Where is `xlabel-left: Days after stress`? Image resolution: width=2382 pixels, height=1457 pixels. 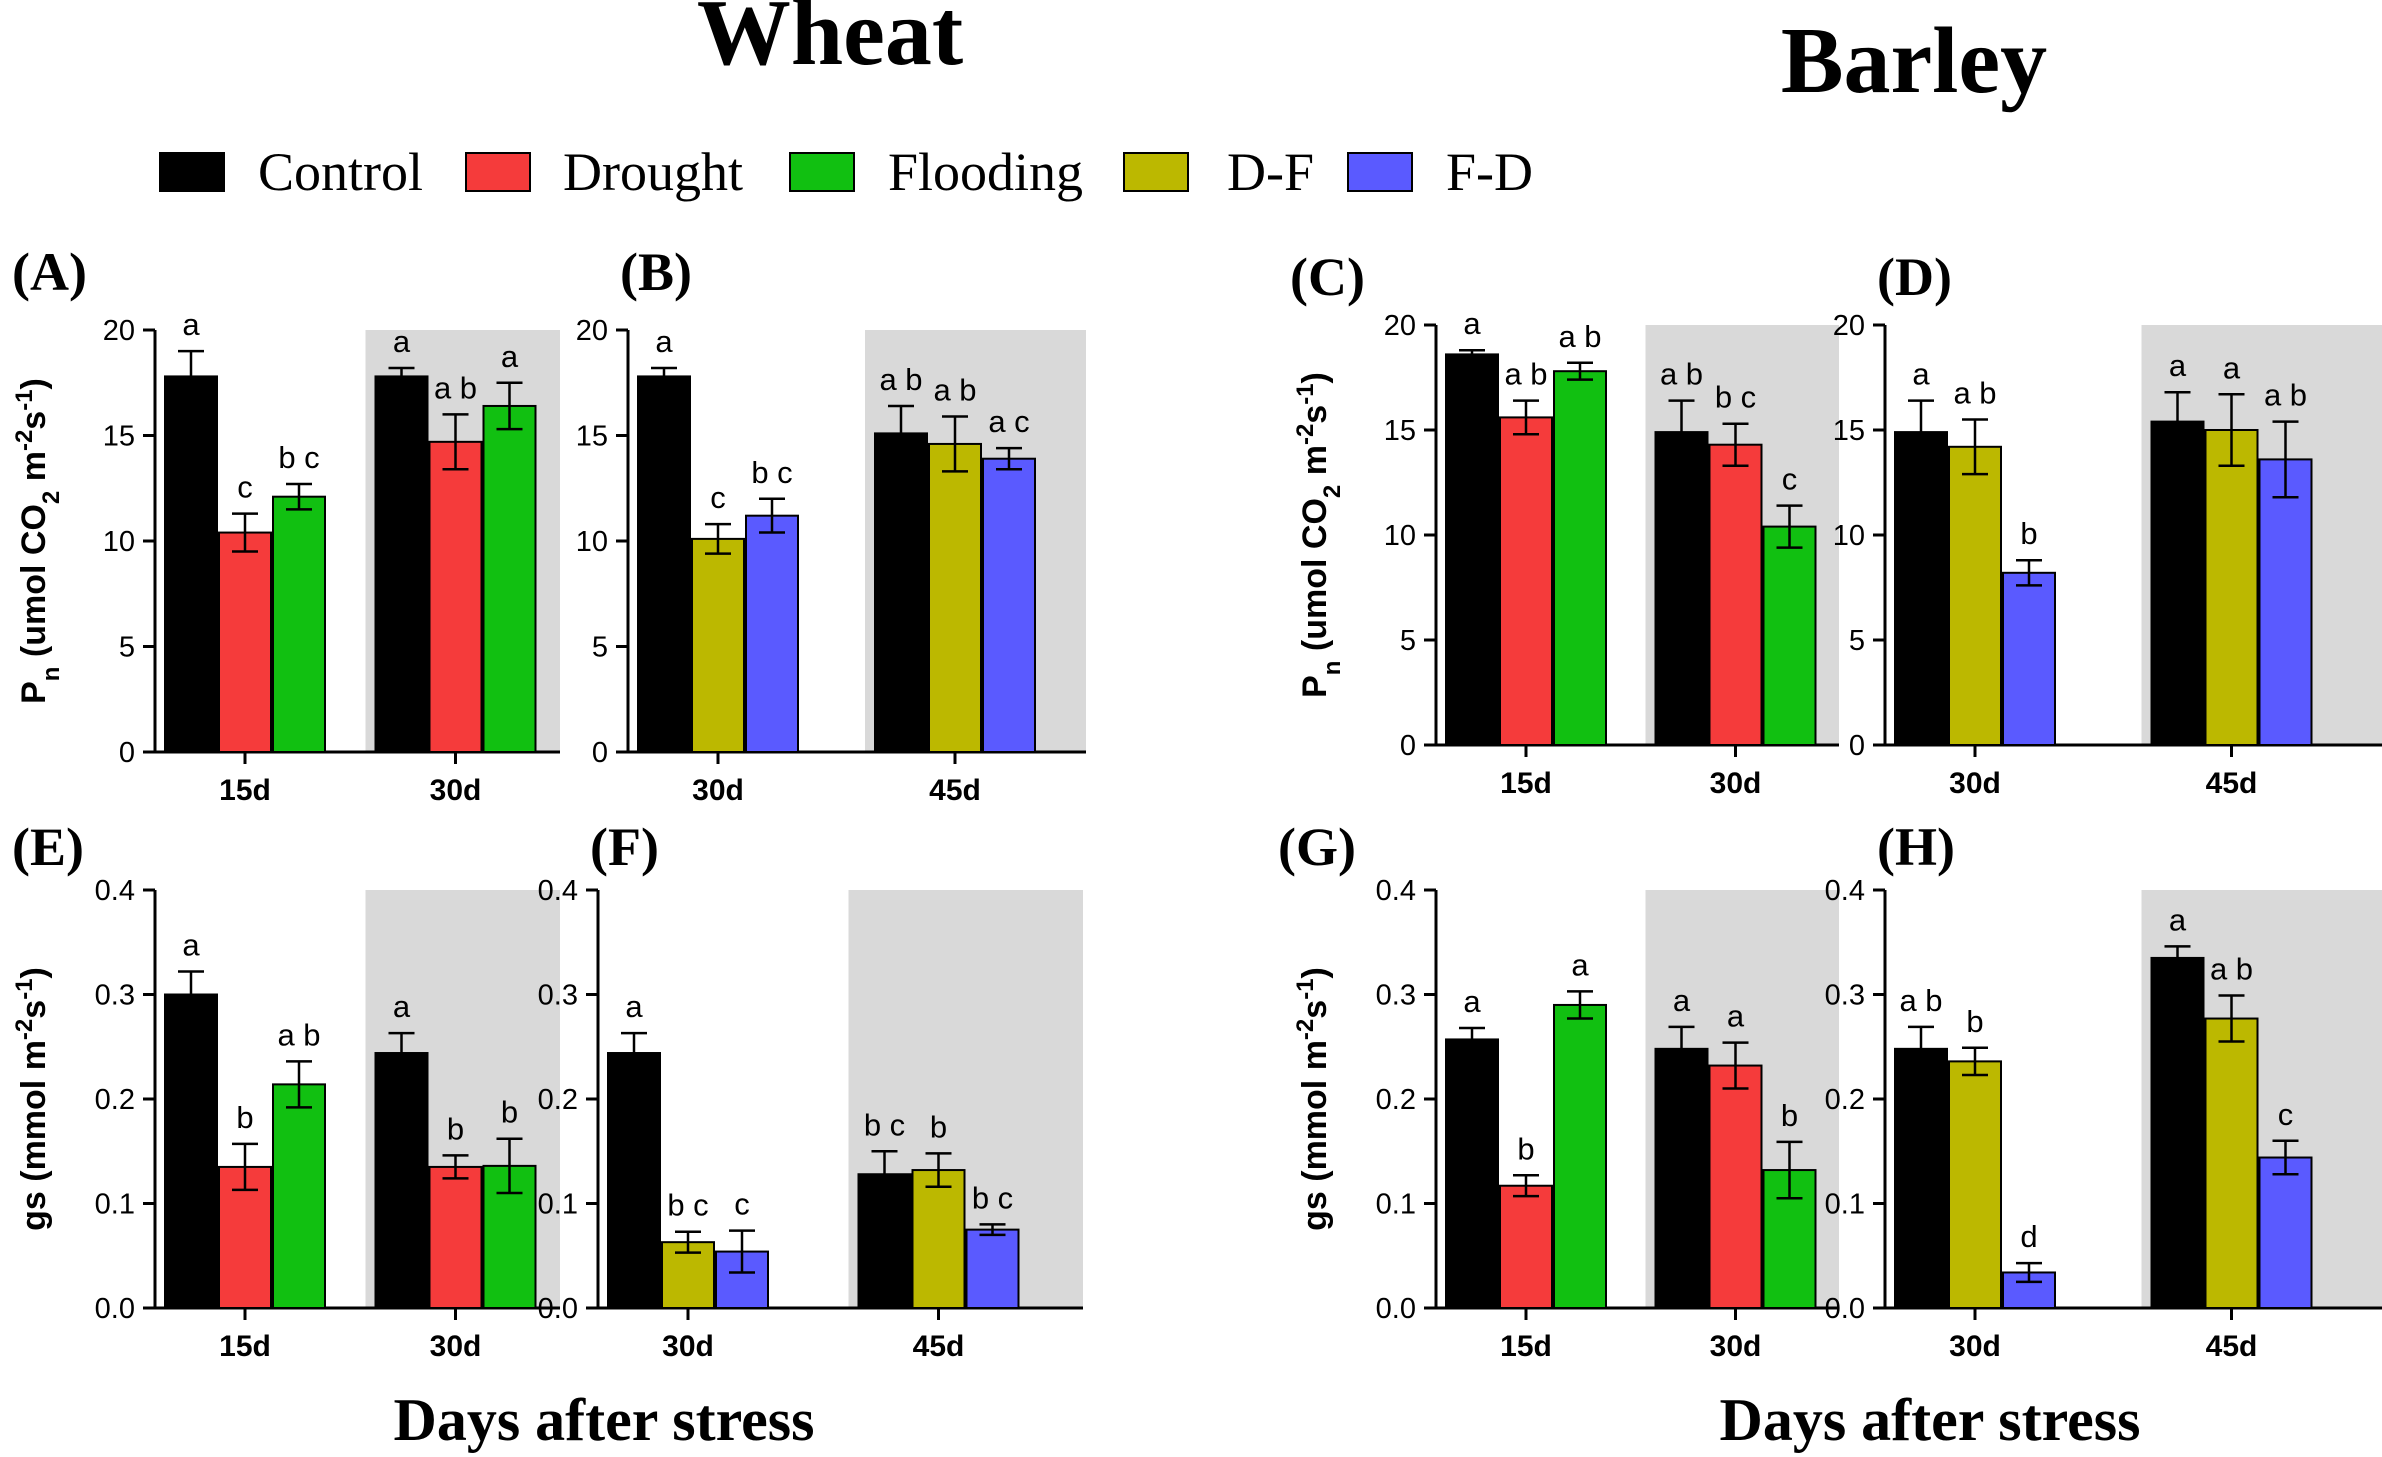 xlabel-left: Days after stress is located at coordinates (603, 1420).